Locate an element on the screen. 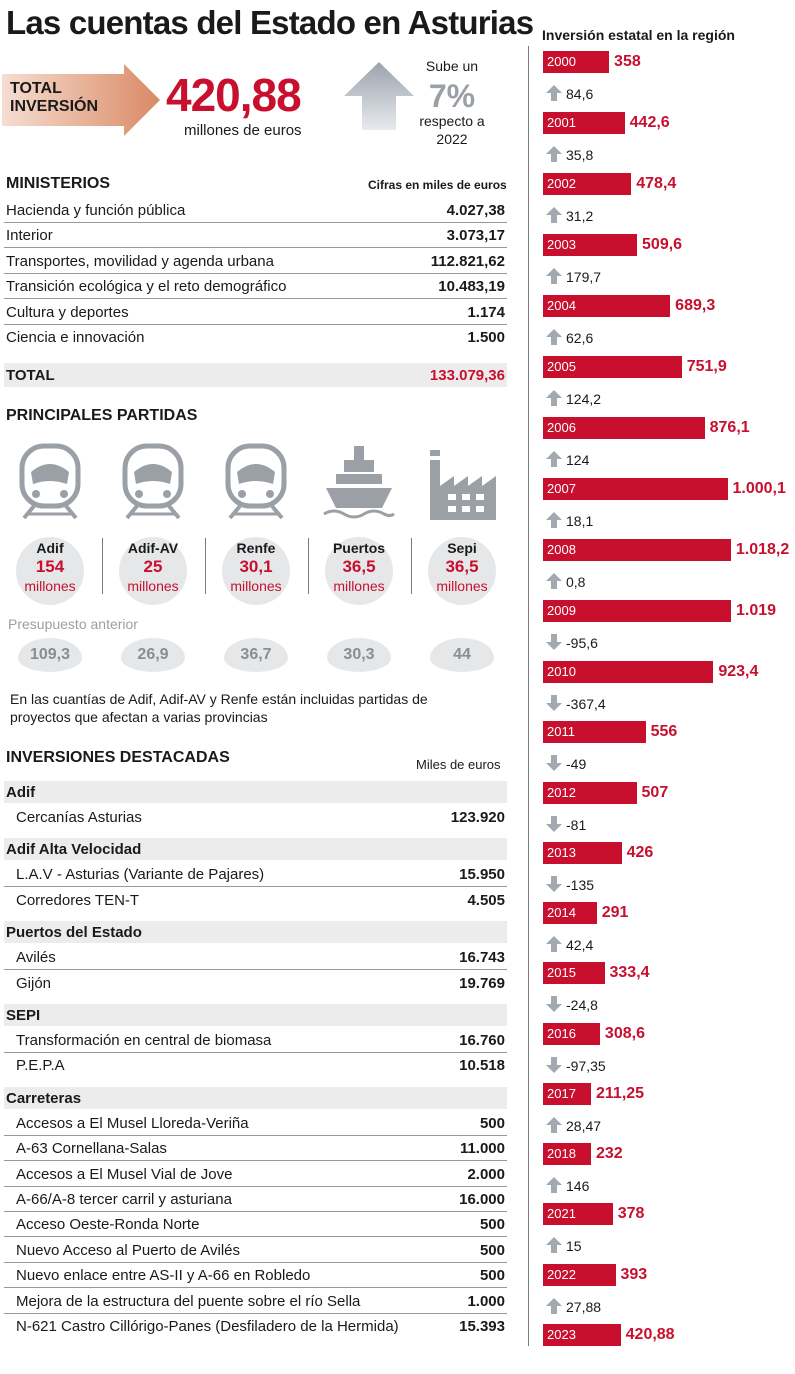  bar-value-label: 442,6 is located at coordinates (649, 122).